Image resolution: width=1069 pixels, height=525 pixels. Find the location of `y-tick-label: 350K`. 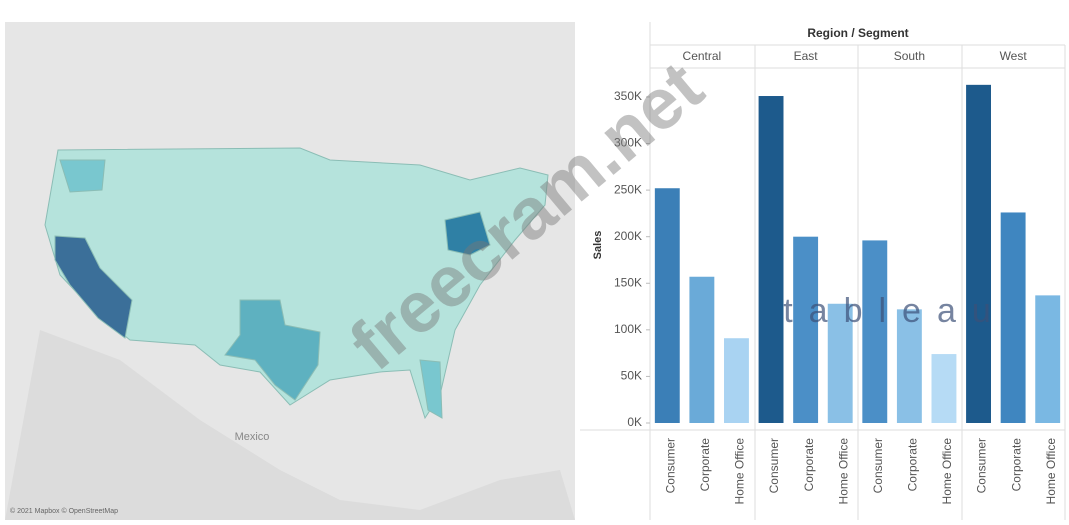

y-tick-label: 350K is located at coordinates (628, 96).